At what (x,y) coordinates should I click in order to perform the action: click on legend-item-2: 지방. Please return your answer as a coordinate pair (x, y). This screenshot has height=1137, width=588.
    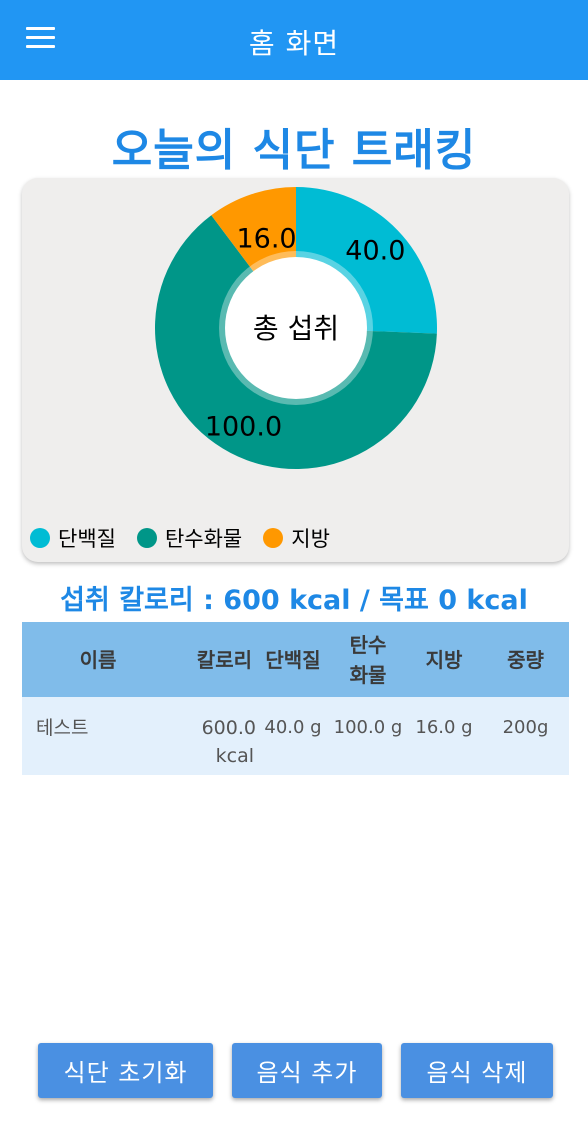
    Looking at the image, I should click on (296, 538).